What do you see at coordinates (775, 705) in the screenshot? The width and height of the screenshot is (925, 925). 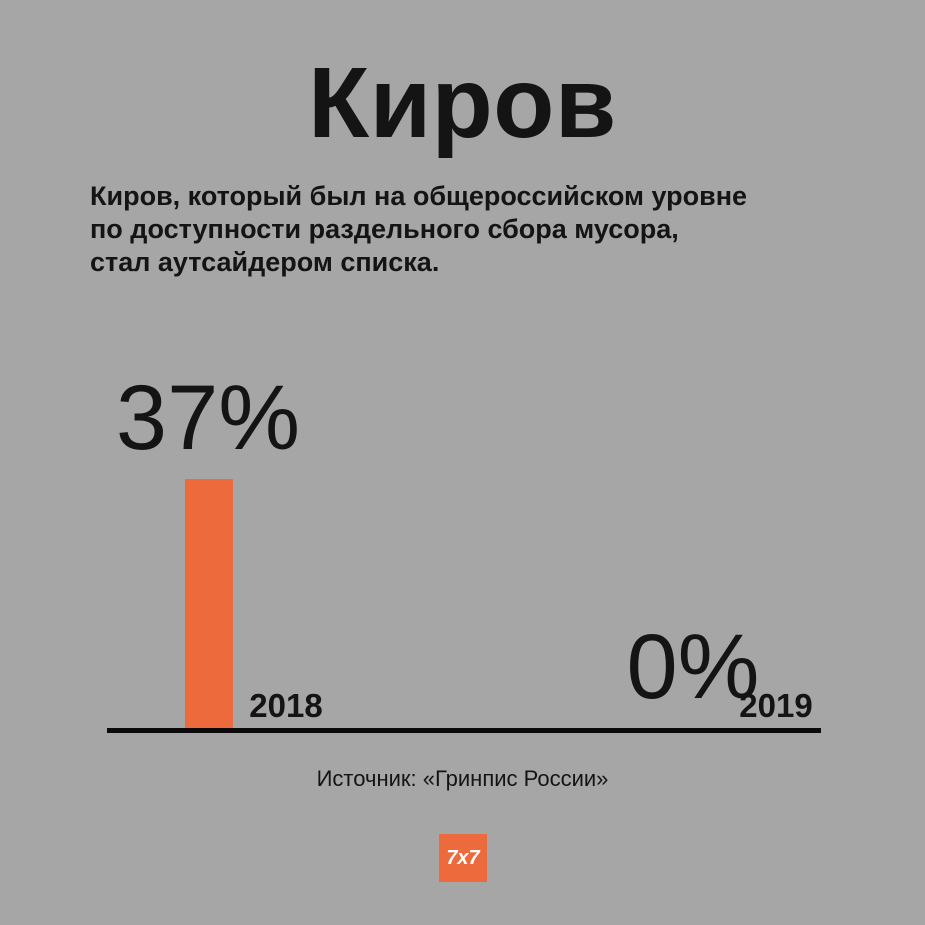 I see `category-label-2019: 2019` at bounding box center [775, 705].